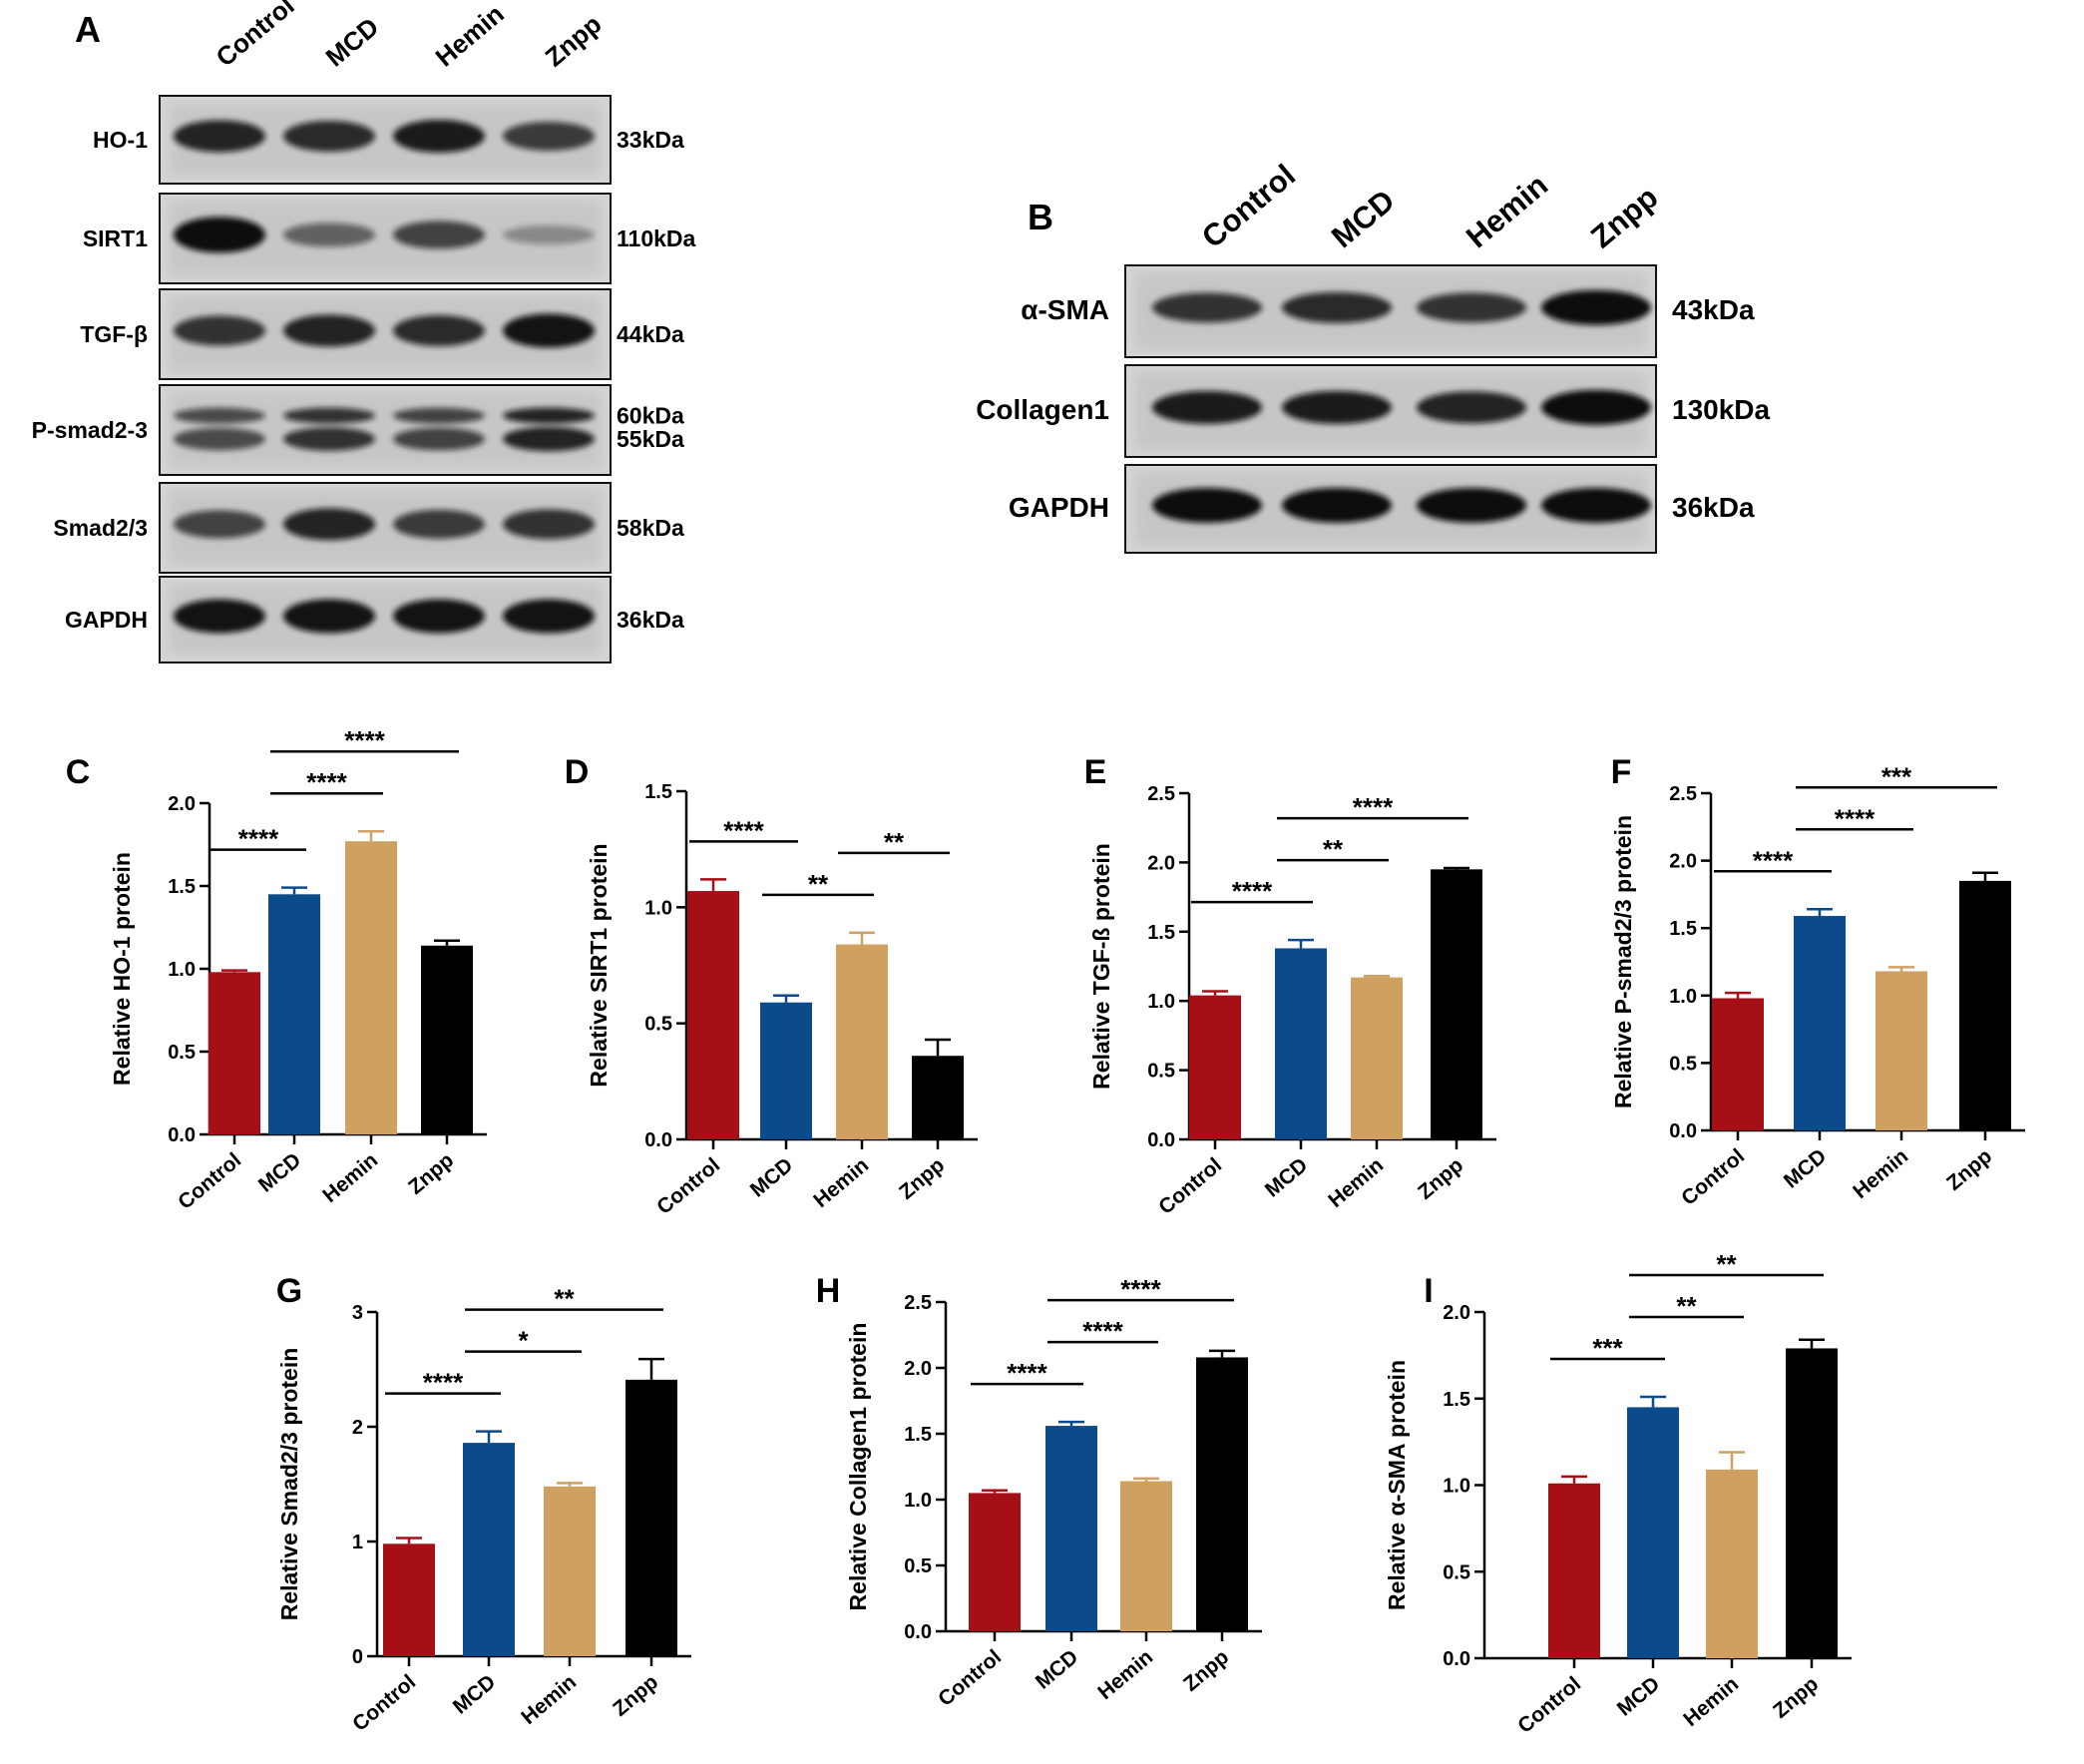 The height and width of the screenshot is (1764, 2084). I want to click on y-tick-label: 2.5, so click(1161, 794).